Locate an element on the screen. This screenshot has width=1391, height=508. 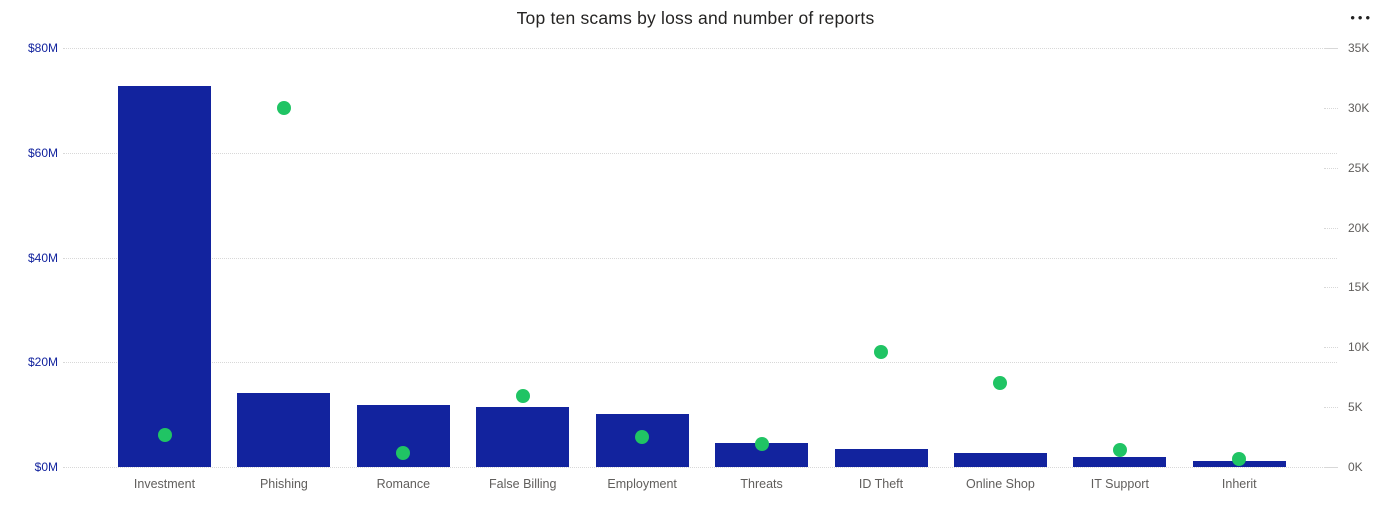
x-axis-category-label-investment: Investment is located at coordinates (164, 484).